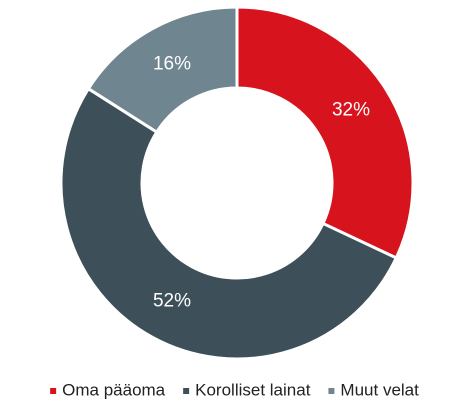  Describe the element at coordinates (351, 110) in the screenshot. I see `slice-label: 32%` at that location.